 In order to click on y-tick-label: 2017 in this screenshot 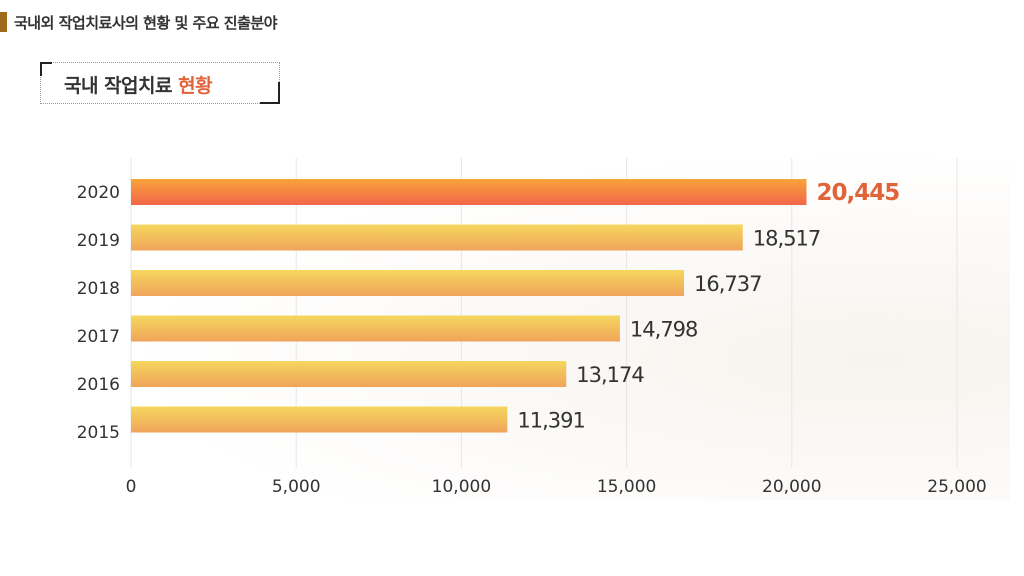, I will do `click(98, 337)`.